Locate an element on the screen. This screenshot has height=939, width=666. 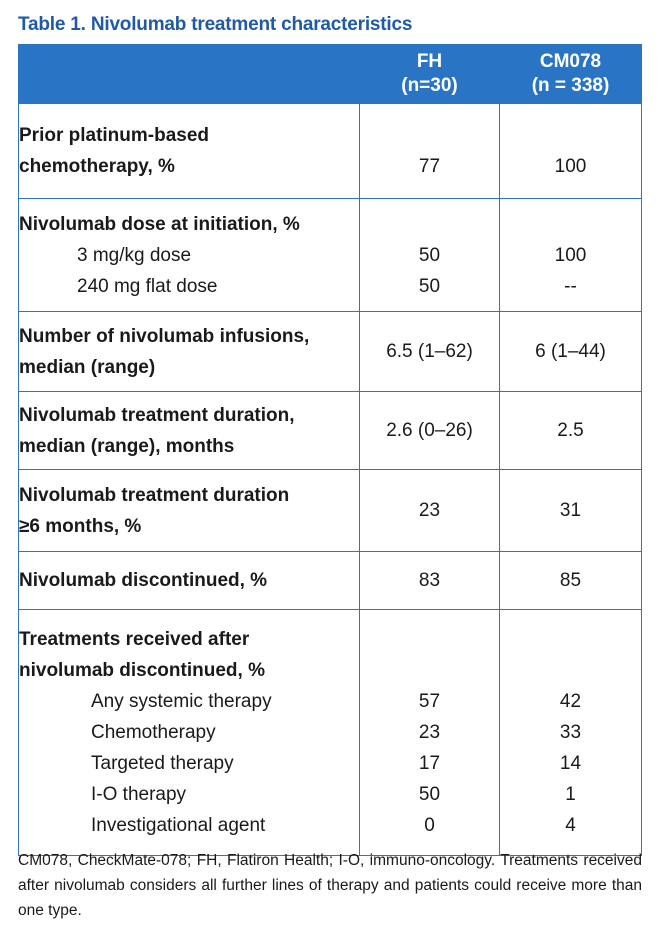
sub-label: Any systemic therapy is located at coordinates (181, 701).